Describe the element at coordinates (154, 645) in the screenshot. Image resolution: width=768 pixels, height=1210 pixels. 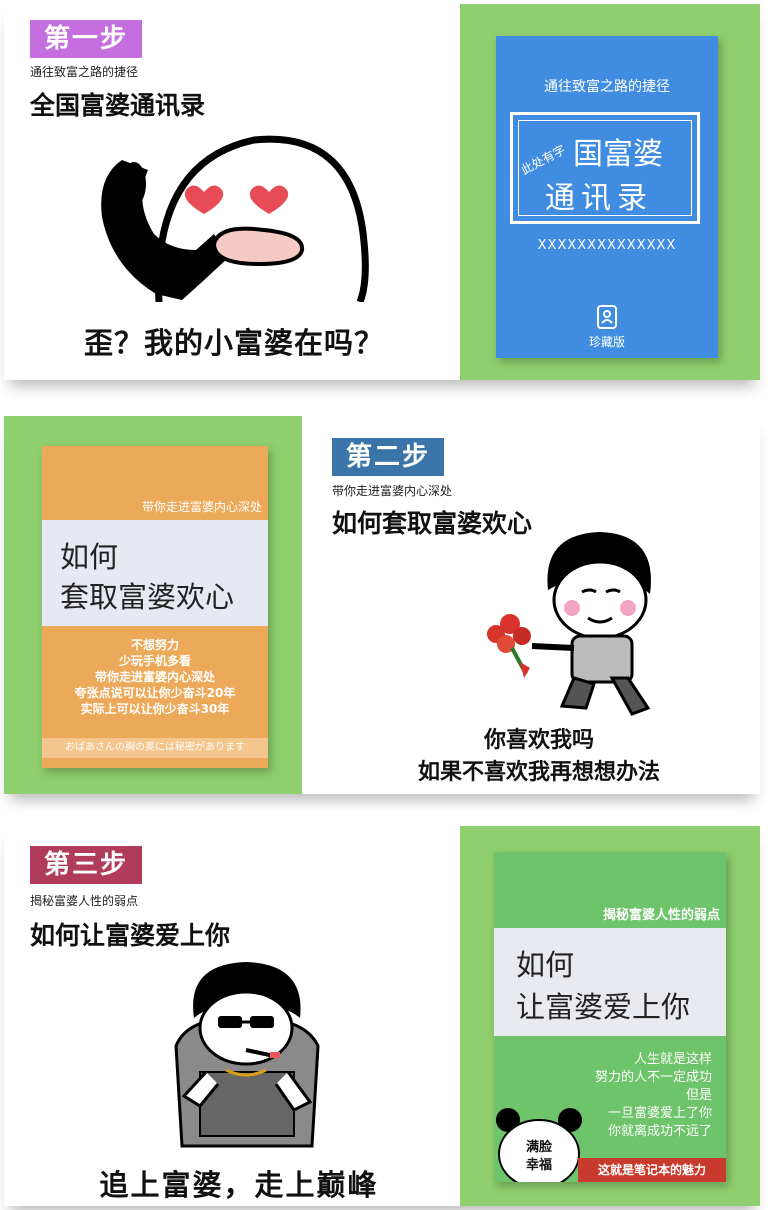
I see `book-orange-line-a: 不想努力` at that location.